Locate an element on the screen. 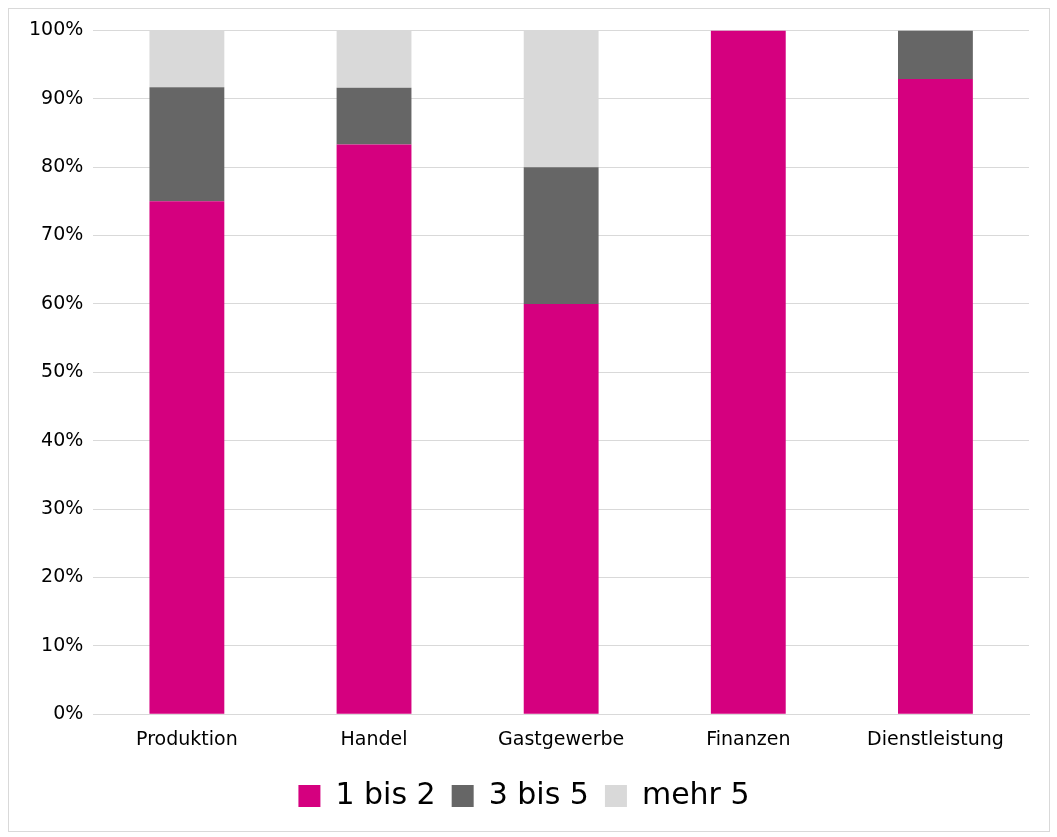 Image resolution: width=1057 pixels, height=837 pixels. y-tick-label: 0% is located at coordinates (68, 712).